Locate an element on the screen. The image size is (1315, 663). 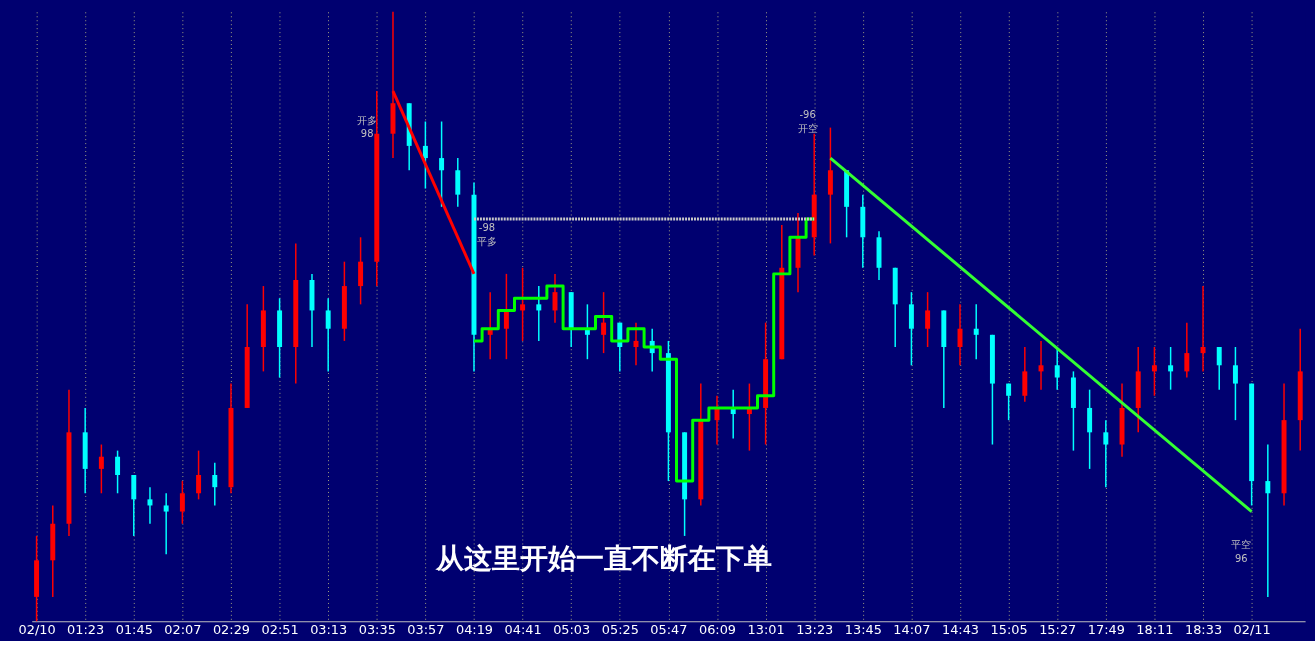
x-tick-label: 03:35 is located at coordinates (377, 629).